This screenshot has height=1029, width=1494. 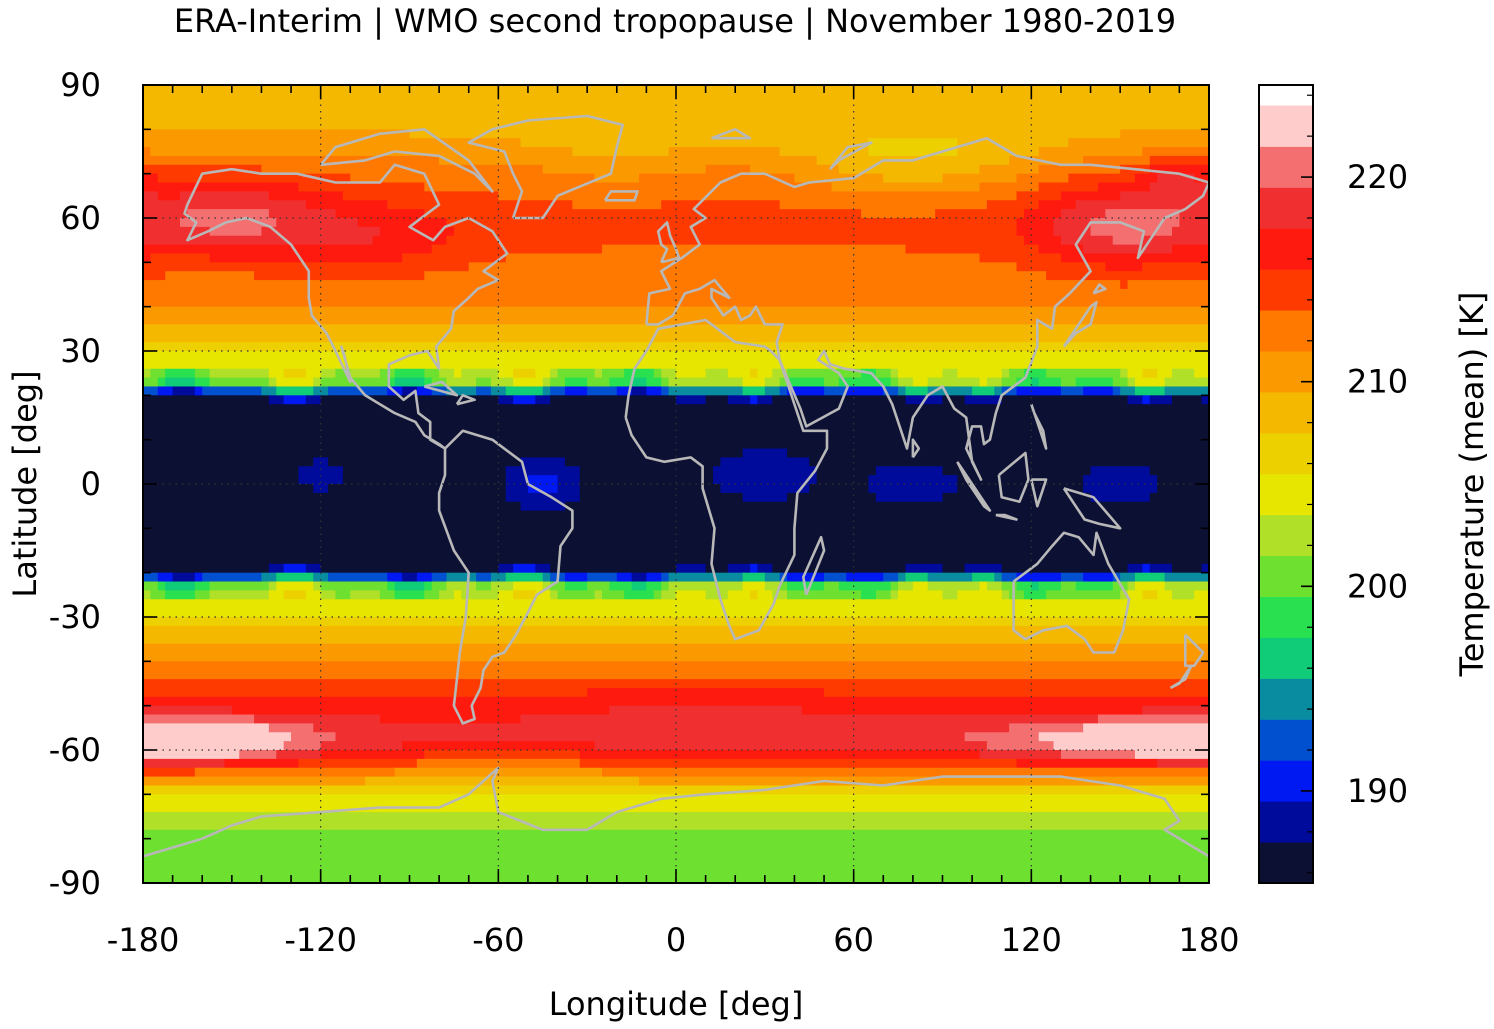 I want to click on y-tick-label: 0, so click(x=91, y=484).